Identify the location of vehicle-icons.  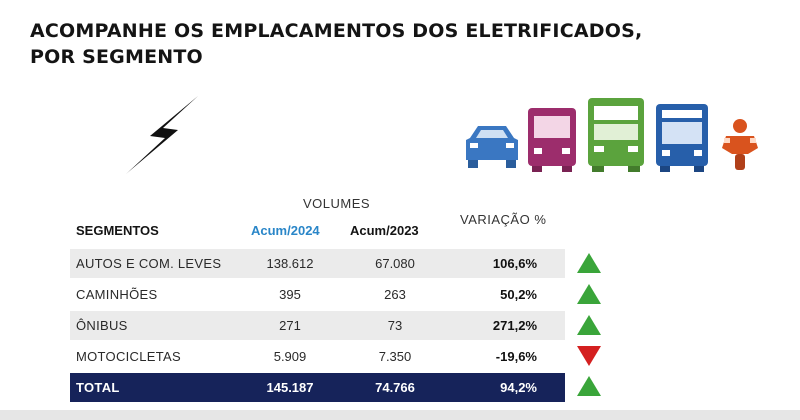
(612, 135).